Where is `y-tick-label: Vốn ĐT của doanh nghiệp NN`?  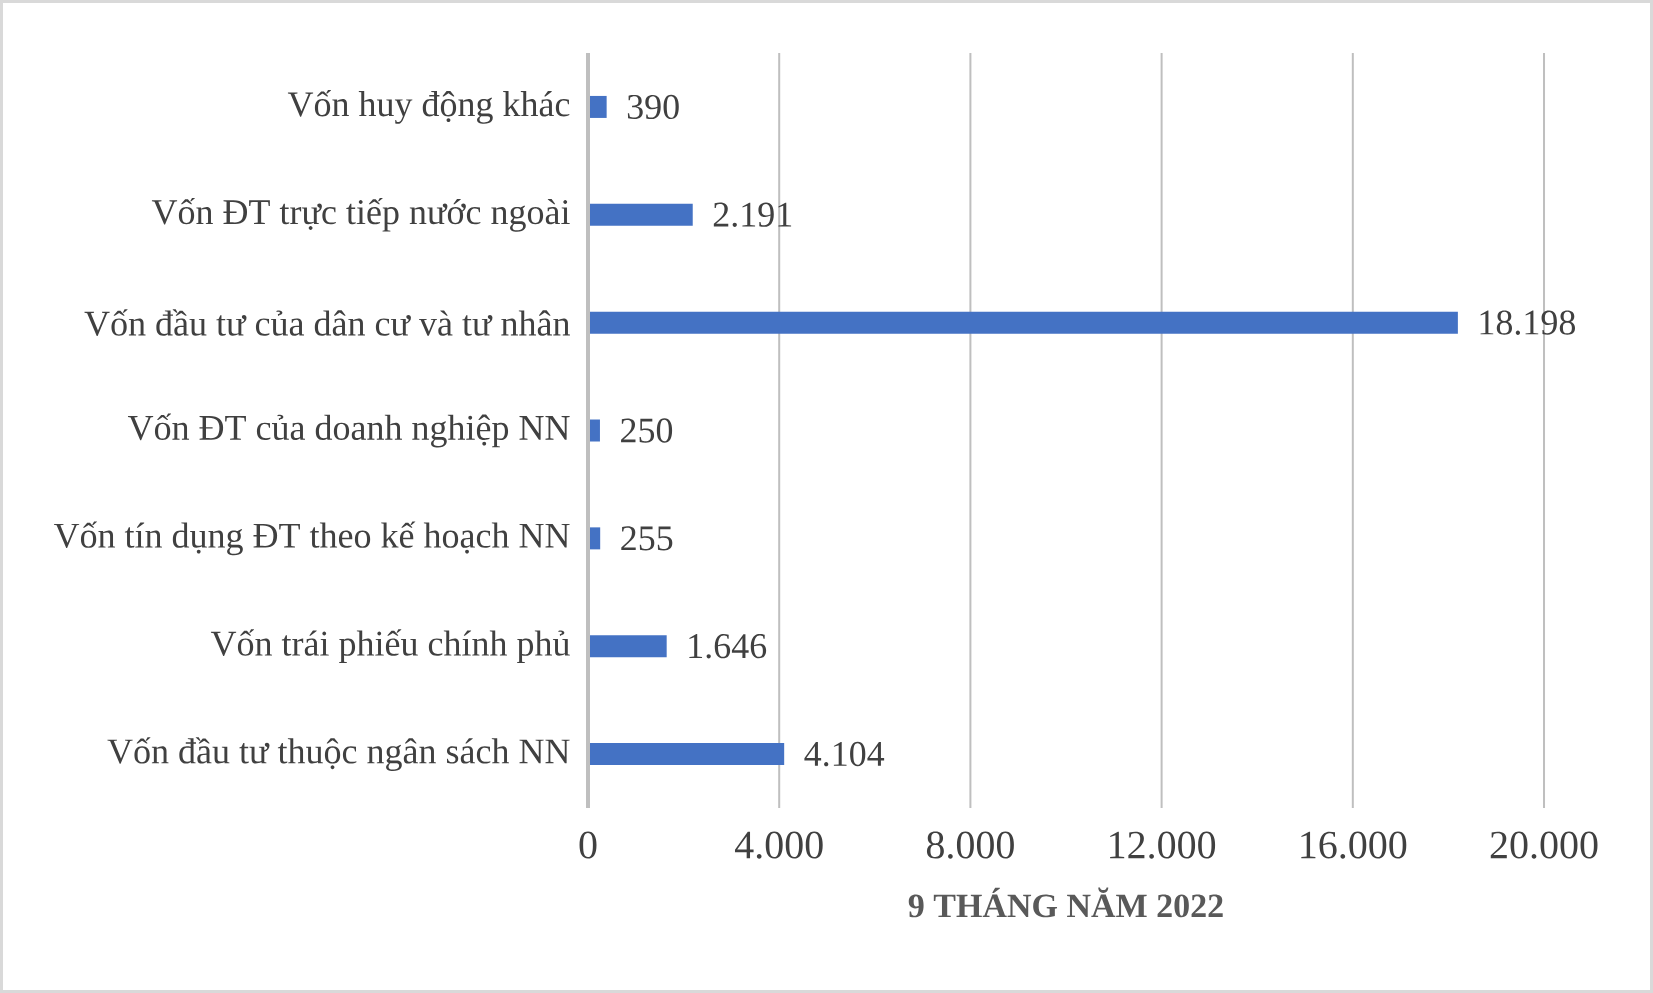
y-tick-label: Vốn ĐT của doanh nghiệp NN is located at coordinates (348, 430).